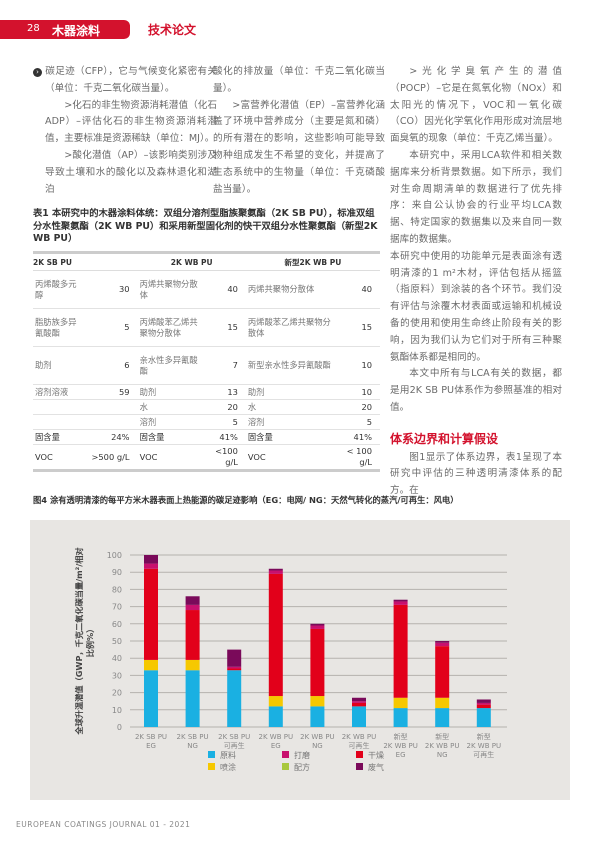 This screenshot has width=600, height=849. What do you see at coordinates (65, 29) in the screenshot?
I see `header-bar: 28 木器涂料` at bounding box center [65, 29].